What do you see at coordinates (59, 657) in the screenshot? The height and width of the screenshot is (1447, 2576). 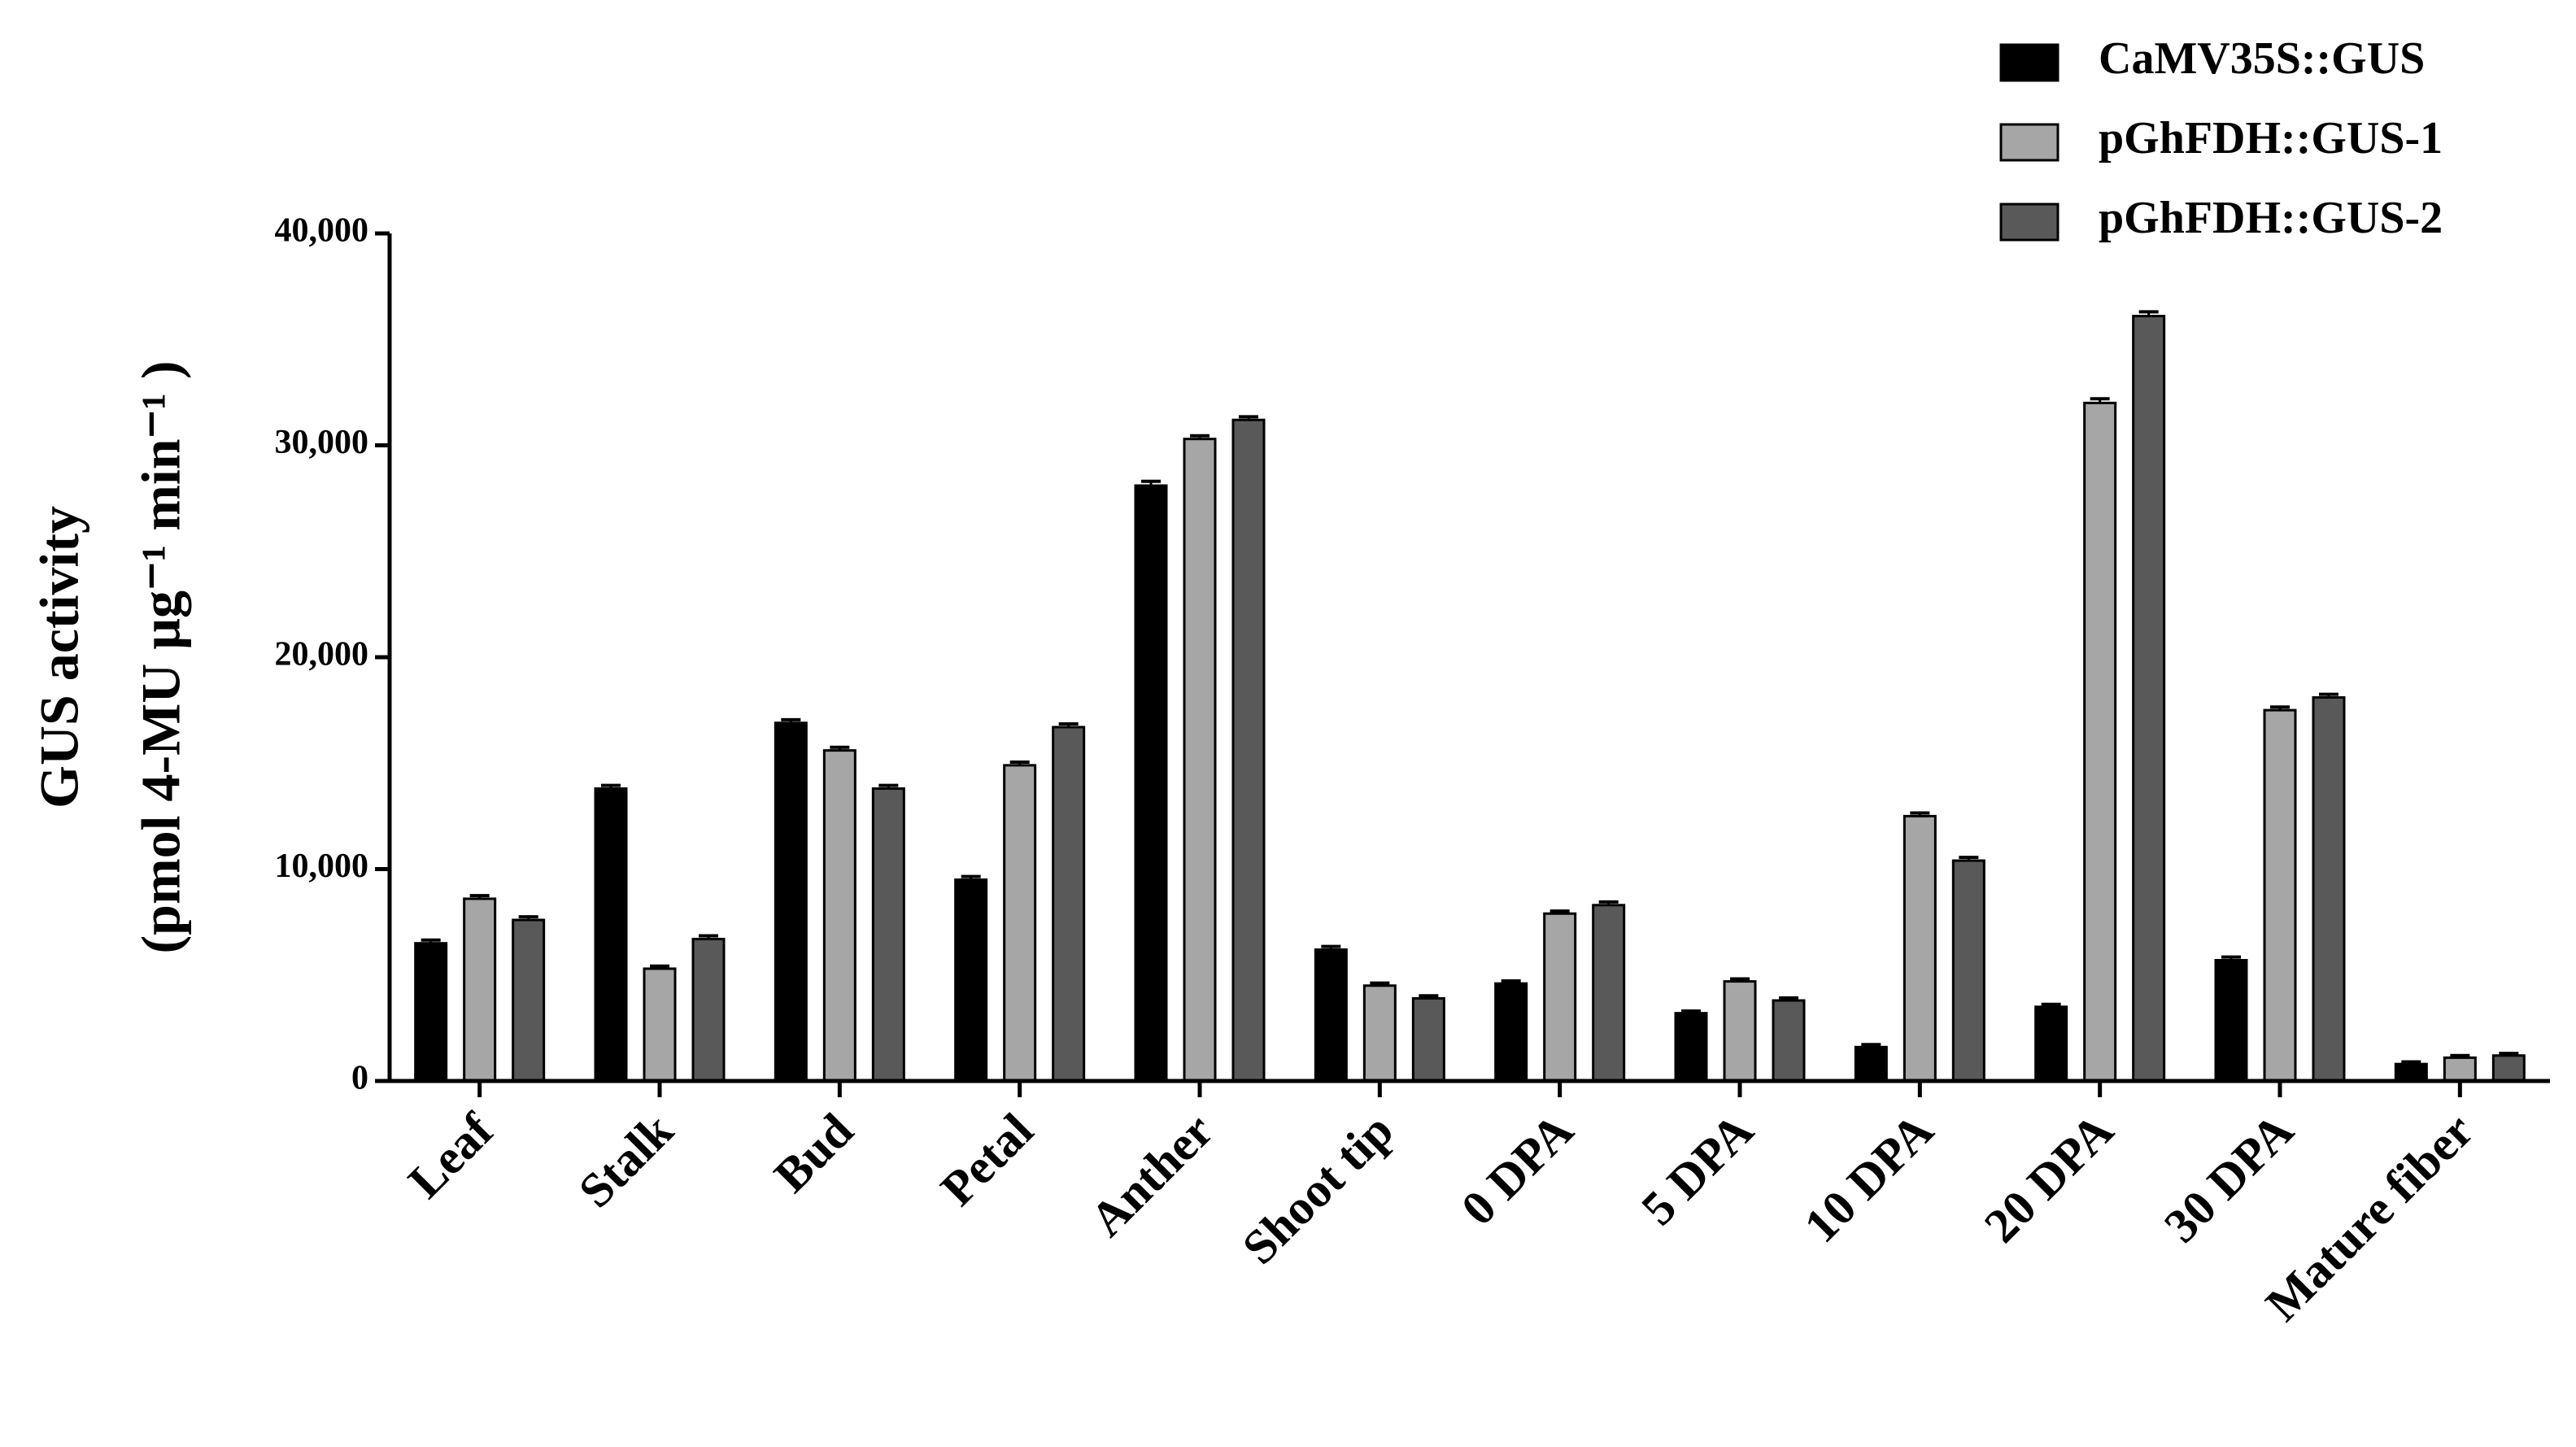 I see `y-axis-label: GUS activity` at bounding box center [59, 657].